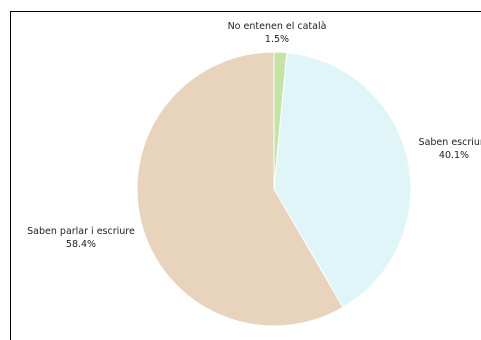 This screenshot has height=340, width=481. What do you see at coordinates (81, 231) in the screenshot?
I see `slice-label-3: Saben parlar i escriure` at bounding box center [81, 231].